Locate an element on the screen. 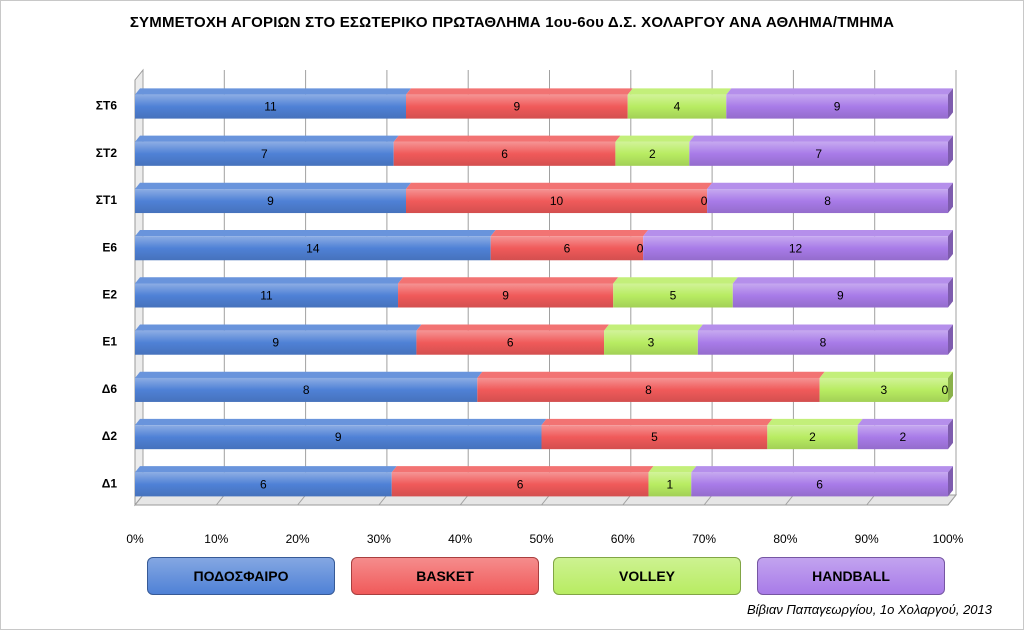  legend-item: ΠΟΔΟΣΦΑΙΡΟ is located at coordinates (241, 576).